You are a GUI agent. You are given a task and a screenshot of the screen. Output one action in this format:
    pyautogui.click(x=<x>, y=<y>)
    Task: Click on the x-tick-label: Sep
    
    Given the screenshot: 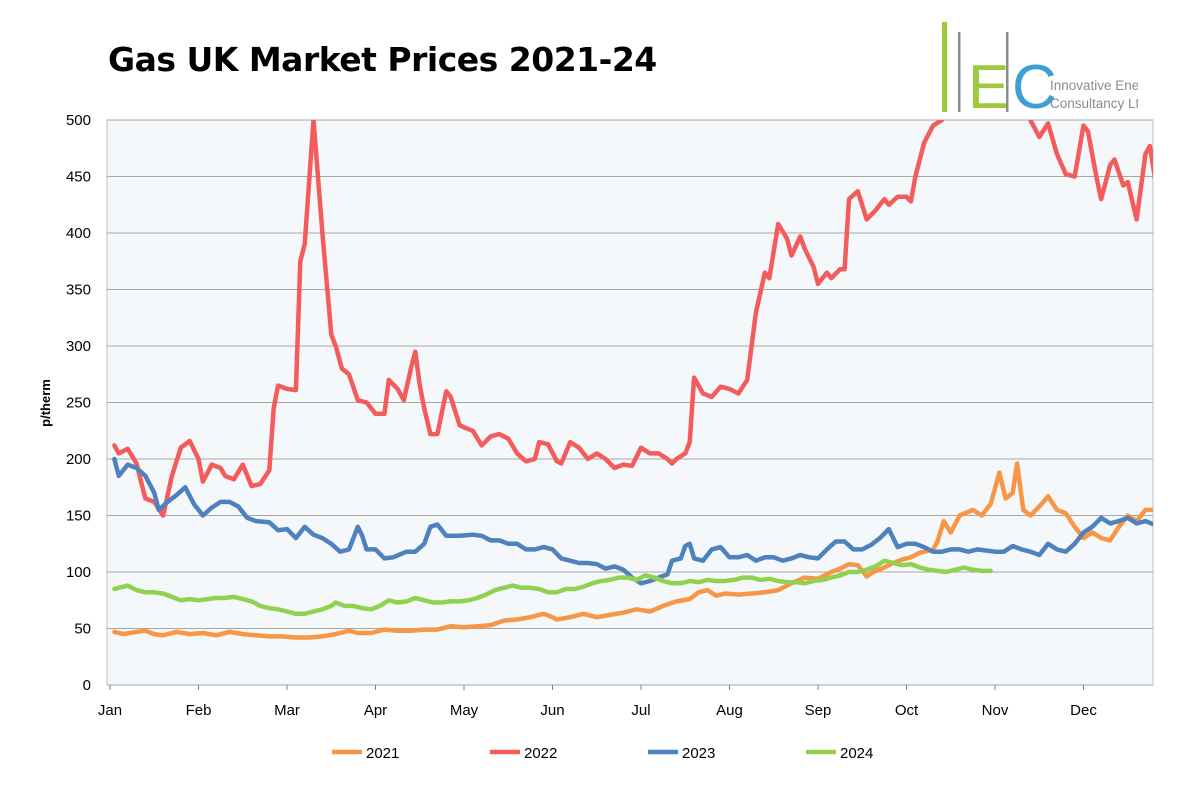 What is the action you would take?
    pyautogui.click(x=818, y=710)
    